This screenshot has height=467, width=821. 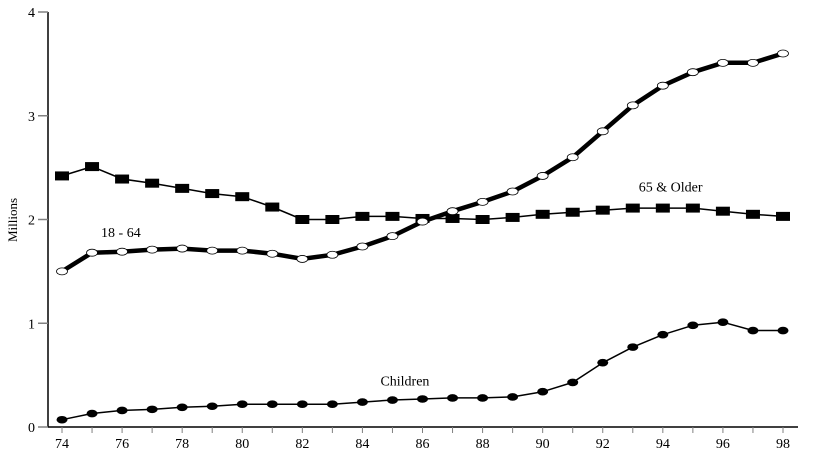 I want to click on x-tick-label: 82, so click(x=302, y=444).